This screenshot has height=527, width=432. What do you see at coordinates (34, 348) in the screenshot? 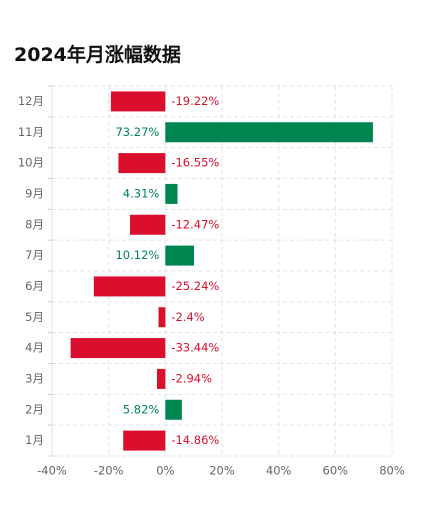
I see `category-label: 4月` at bounding box center [34, 348].